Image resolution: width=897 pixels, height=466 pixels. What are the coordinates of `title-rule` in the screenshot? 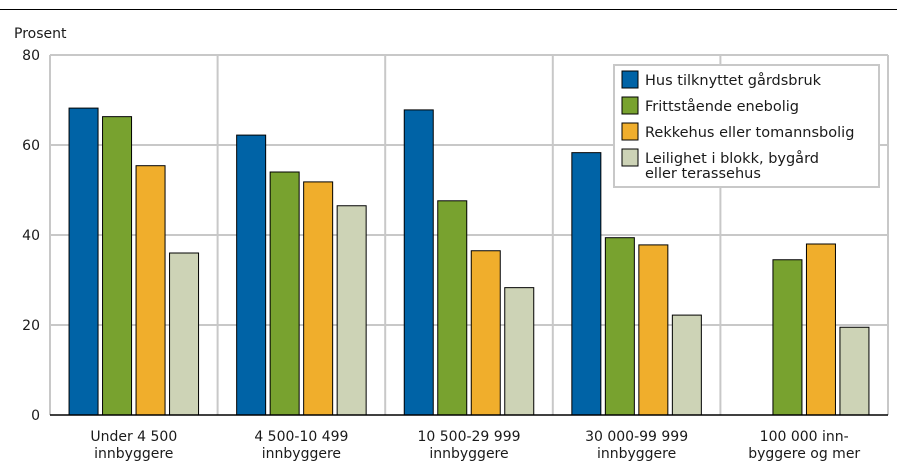 It's located at (448, 9).